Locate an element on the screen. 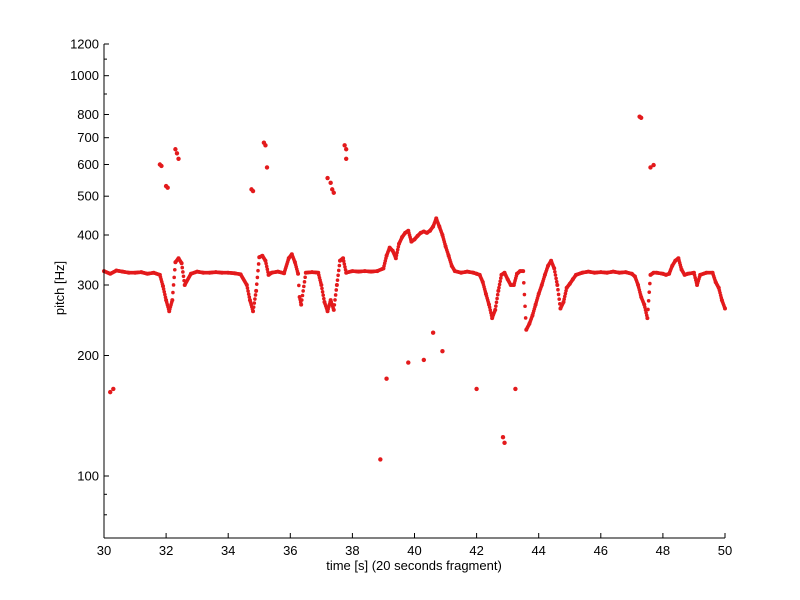 Image resolution: width=800 pixels, height=600 pixels. x-tick-label: 34 is located at coordinates (228, 550).